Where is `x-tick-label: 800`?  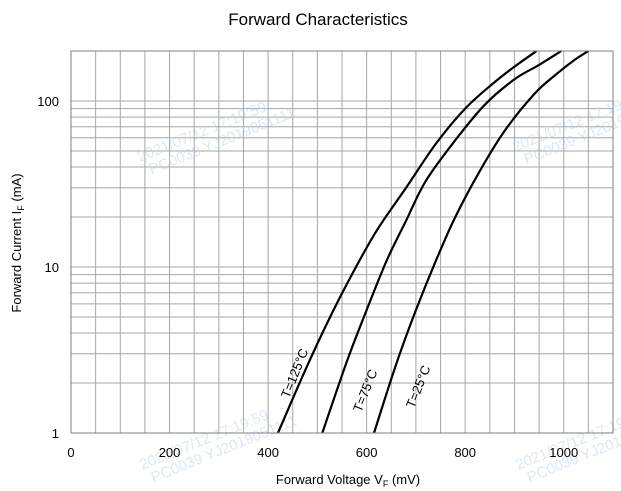
x-tick-label: 800 is located at coordinates (465, 452).